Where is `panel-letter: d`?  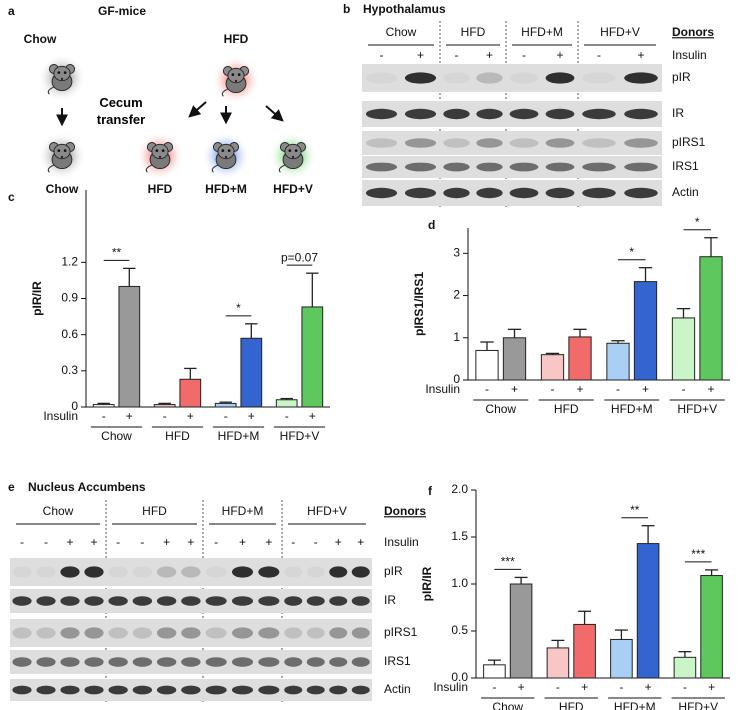 panel-letter: d is located at coordinates (431, 225).